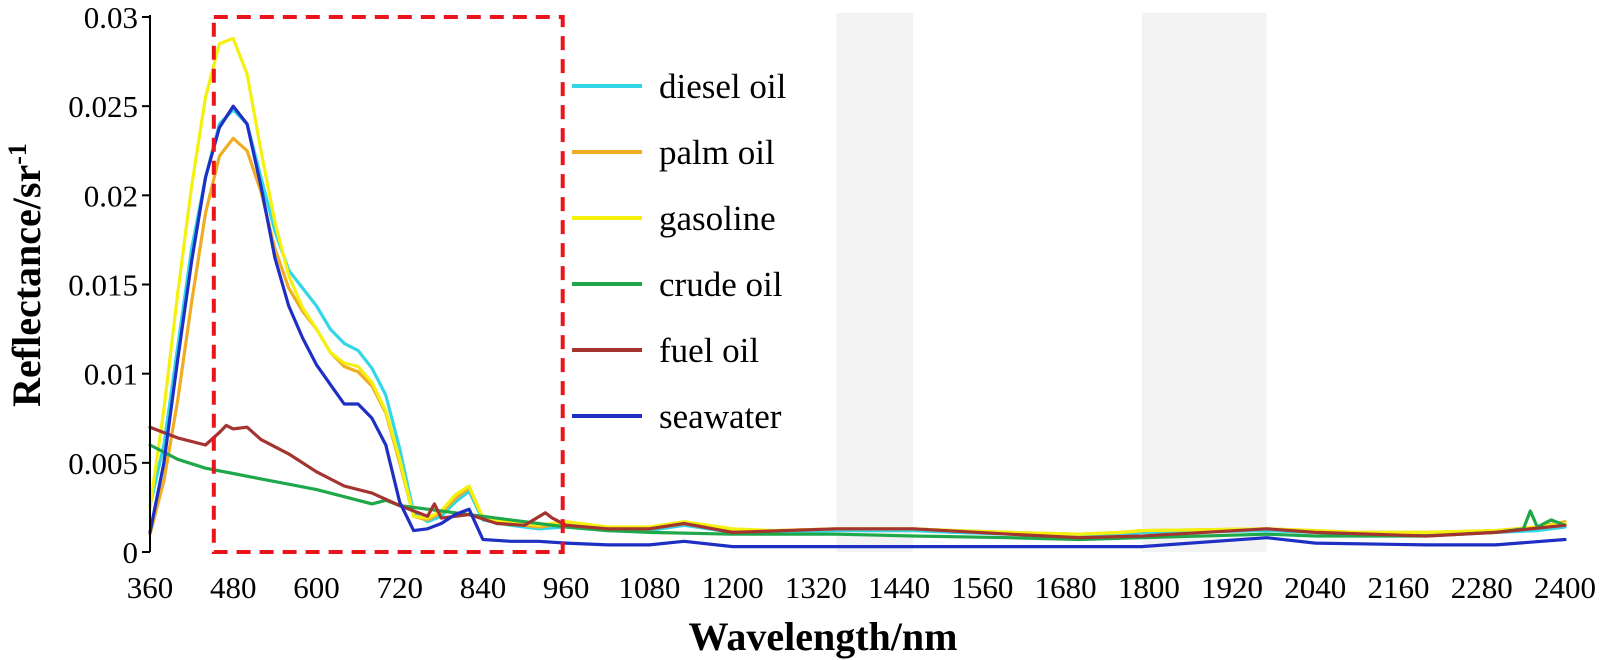 This screenshot has height=660, width=1606. I want to click on x-tick-label: 1440, so click(899, 587).